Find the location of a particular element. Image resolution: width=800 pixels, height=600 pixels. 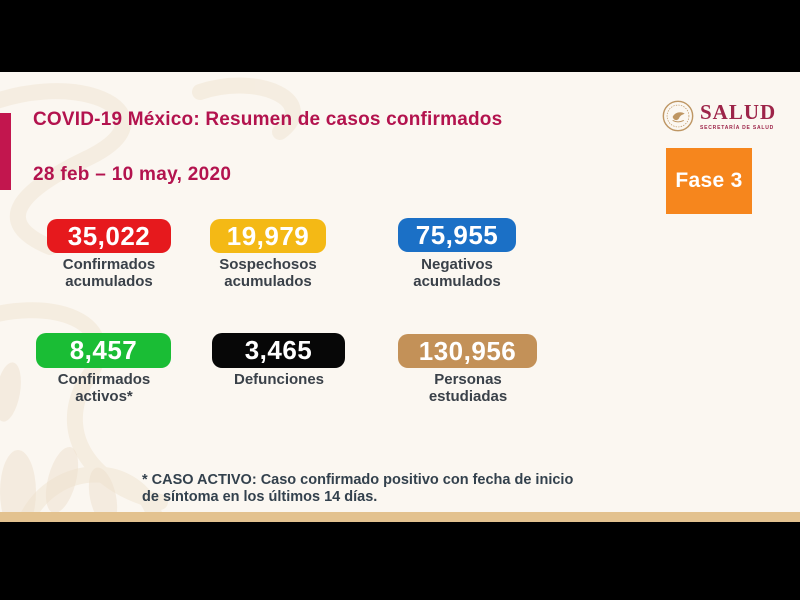

stat-value-negativos-acumulados: 75,955 is located at coordinates (457, 235).